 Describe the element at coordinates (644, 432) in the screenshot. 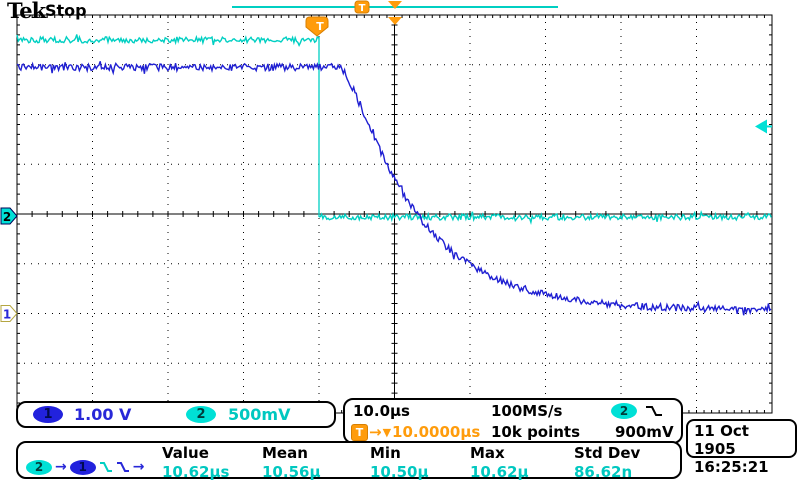

I see `trigger-level-readout: 900mV` at that location.